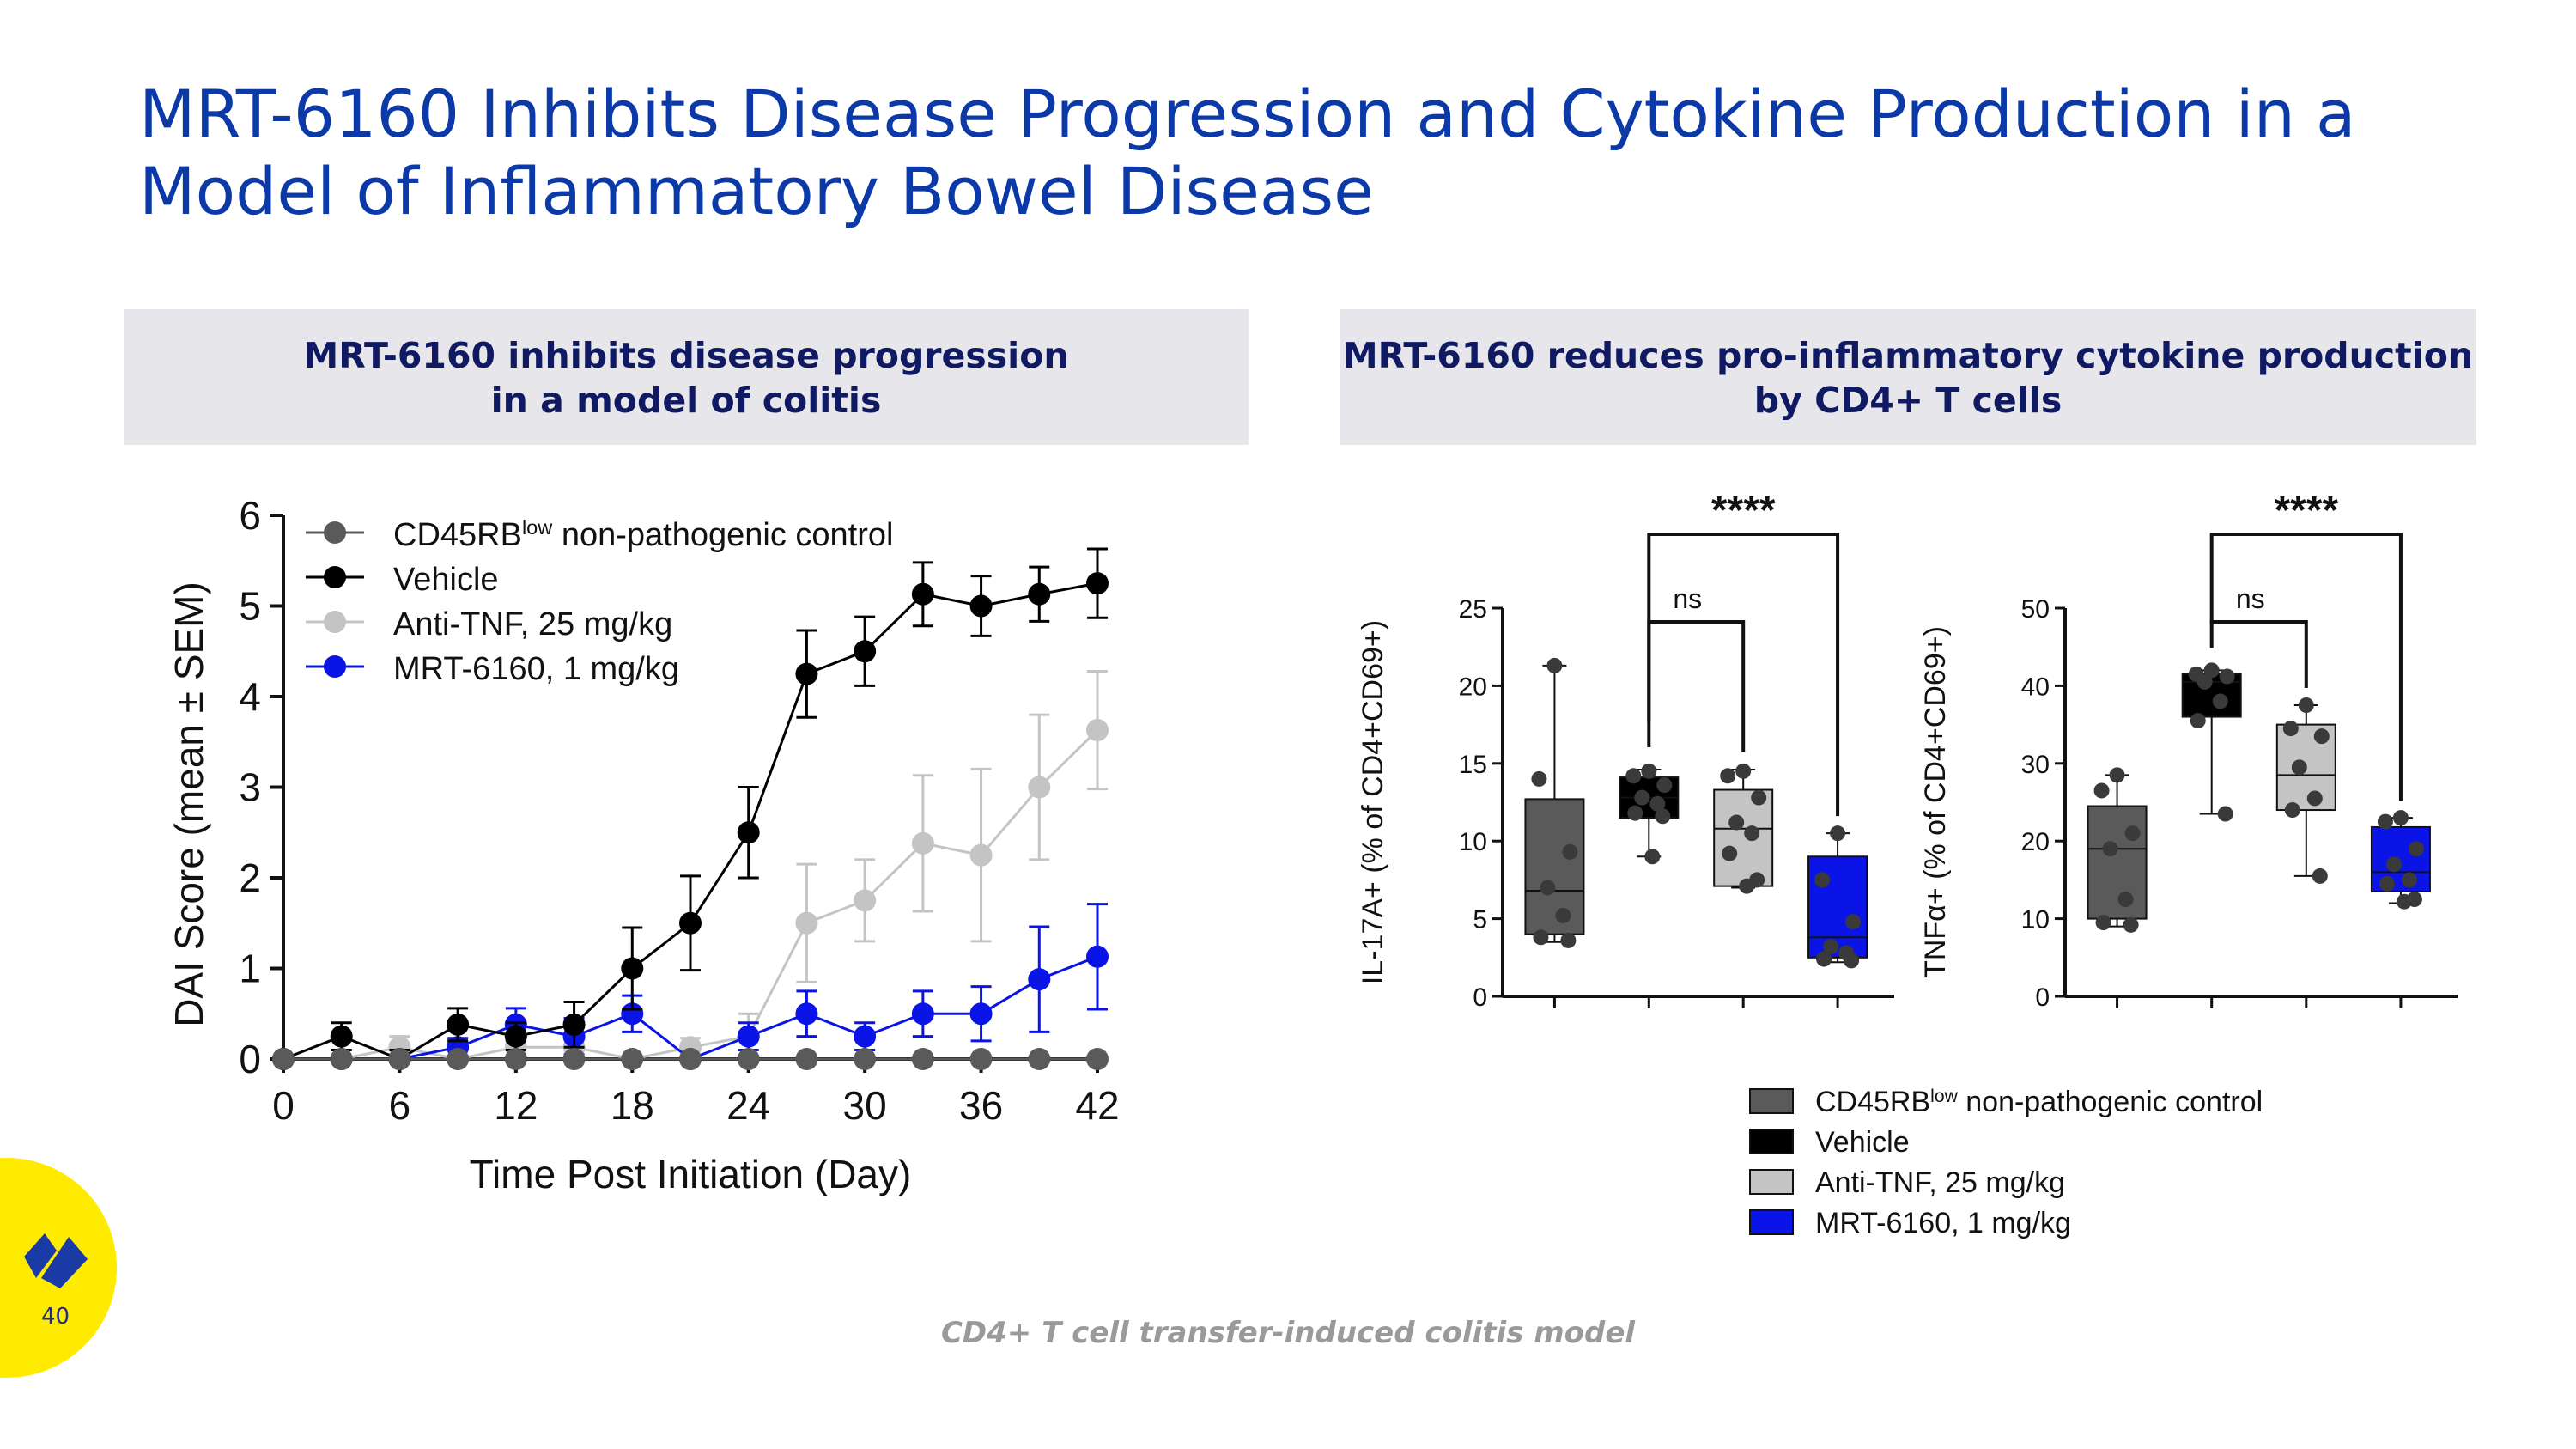 Image resolution: width=2576 pixels, height=1449 pixels. What do you see at coordinates (1473, 842) in the screenshot?
I see `il17a-y-tick-label: 10` at bounding box center [1473, 842].